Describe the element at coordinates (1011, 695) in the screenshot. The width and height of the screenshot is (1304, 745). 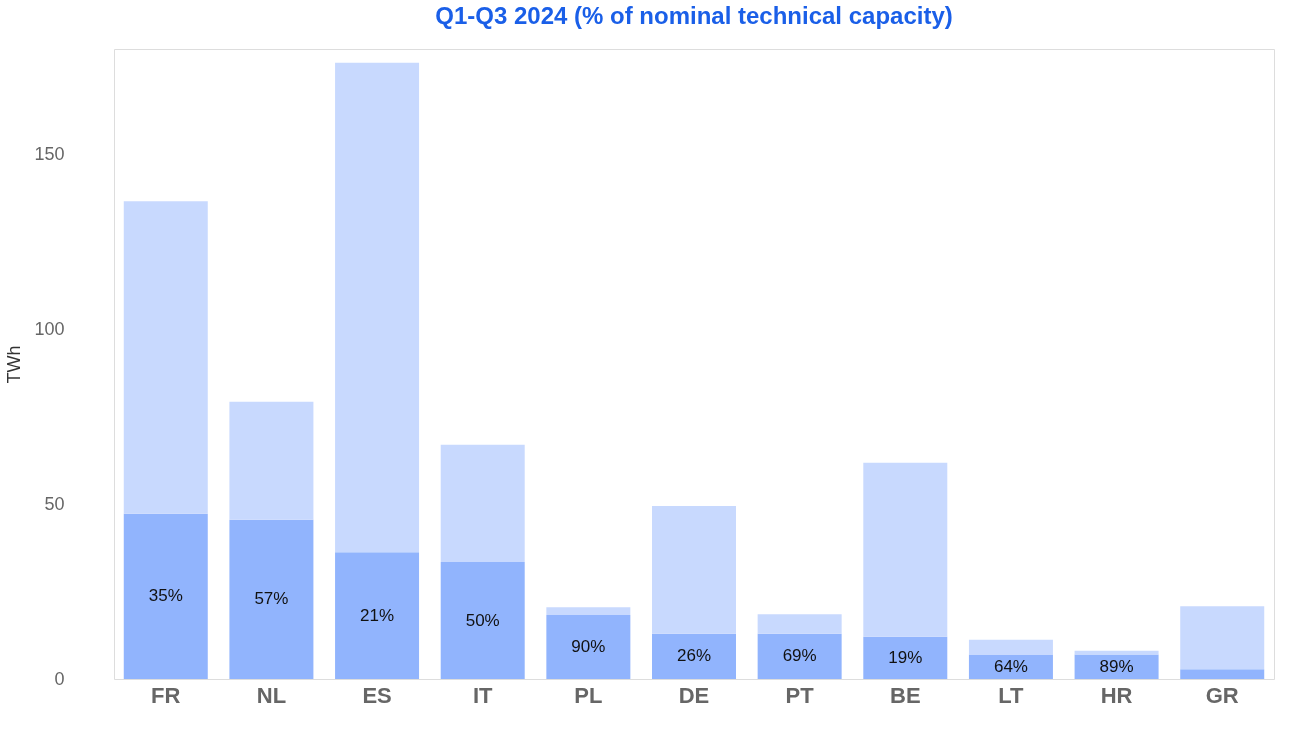
I see `x-tick-label: LT` at that location.